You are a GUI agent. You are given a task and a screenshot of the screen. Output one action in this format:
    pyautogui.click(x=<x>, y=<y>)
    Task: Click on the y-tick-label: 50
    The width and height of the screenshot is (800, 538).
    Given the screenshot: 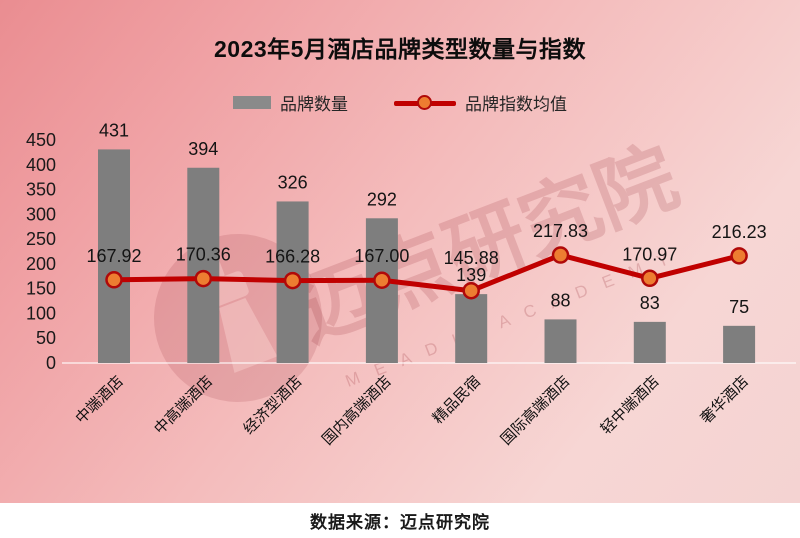 What is the action you would take?
    pyautogui.click(x=46, y=338)
    